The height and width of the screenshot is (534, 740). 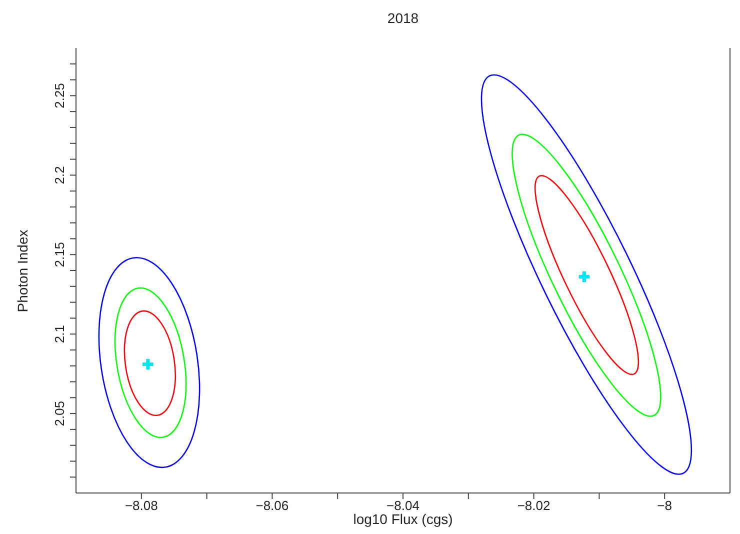 I want to click on x-tick-label: −8.02, so click(x=533, y=506).